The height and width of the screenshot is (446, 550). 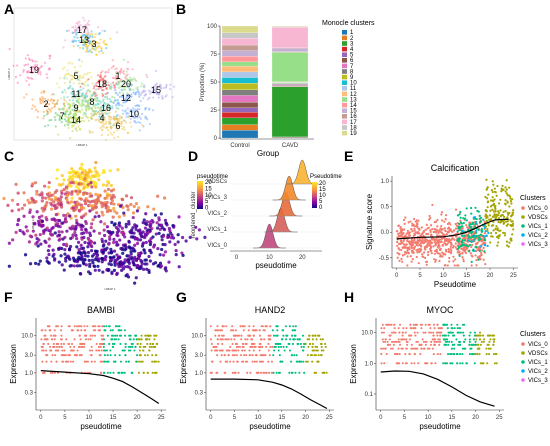 What do you see at coordinates (211, 418) in the screenshot?
I see `x-tick-label: 0` at bounding box center [211, 418].